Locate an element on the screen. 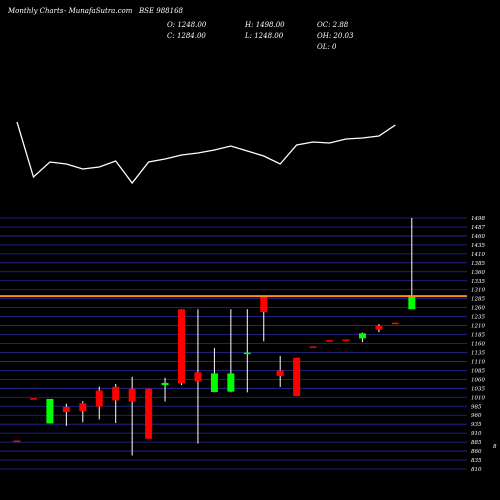 The image size is (500, 500). y-tick-label: 1460 is located at coordinates (478, 237).